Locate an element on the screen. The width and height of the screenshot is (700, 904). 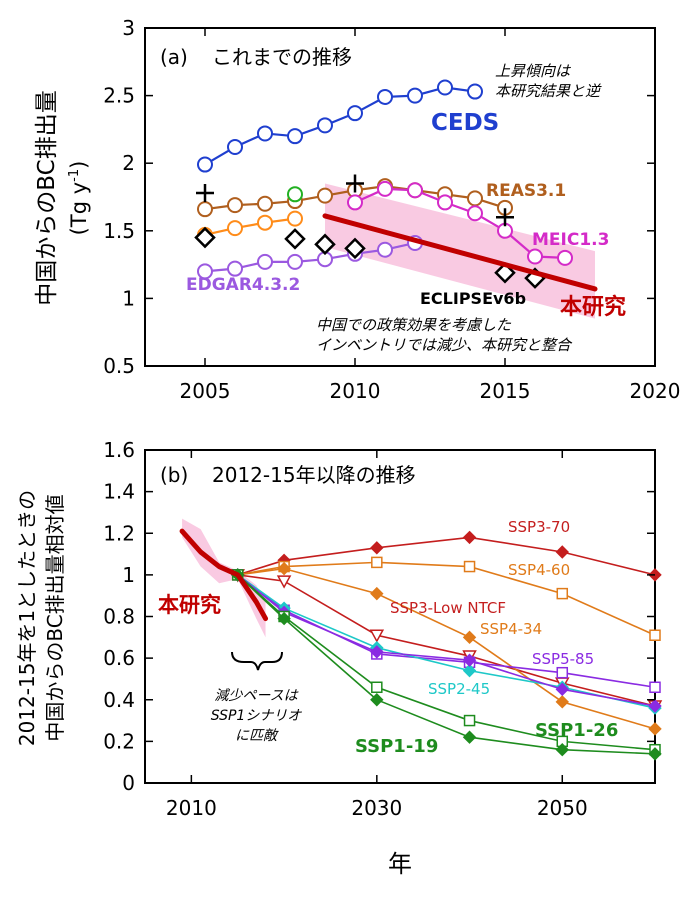
label-ssp1-19: SSP1-19 is located at coordinates (396, 746).